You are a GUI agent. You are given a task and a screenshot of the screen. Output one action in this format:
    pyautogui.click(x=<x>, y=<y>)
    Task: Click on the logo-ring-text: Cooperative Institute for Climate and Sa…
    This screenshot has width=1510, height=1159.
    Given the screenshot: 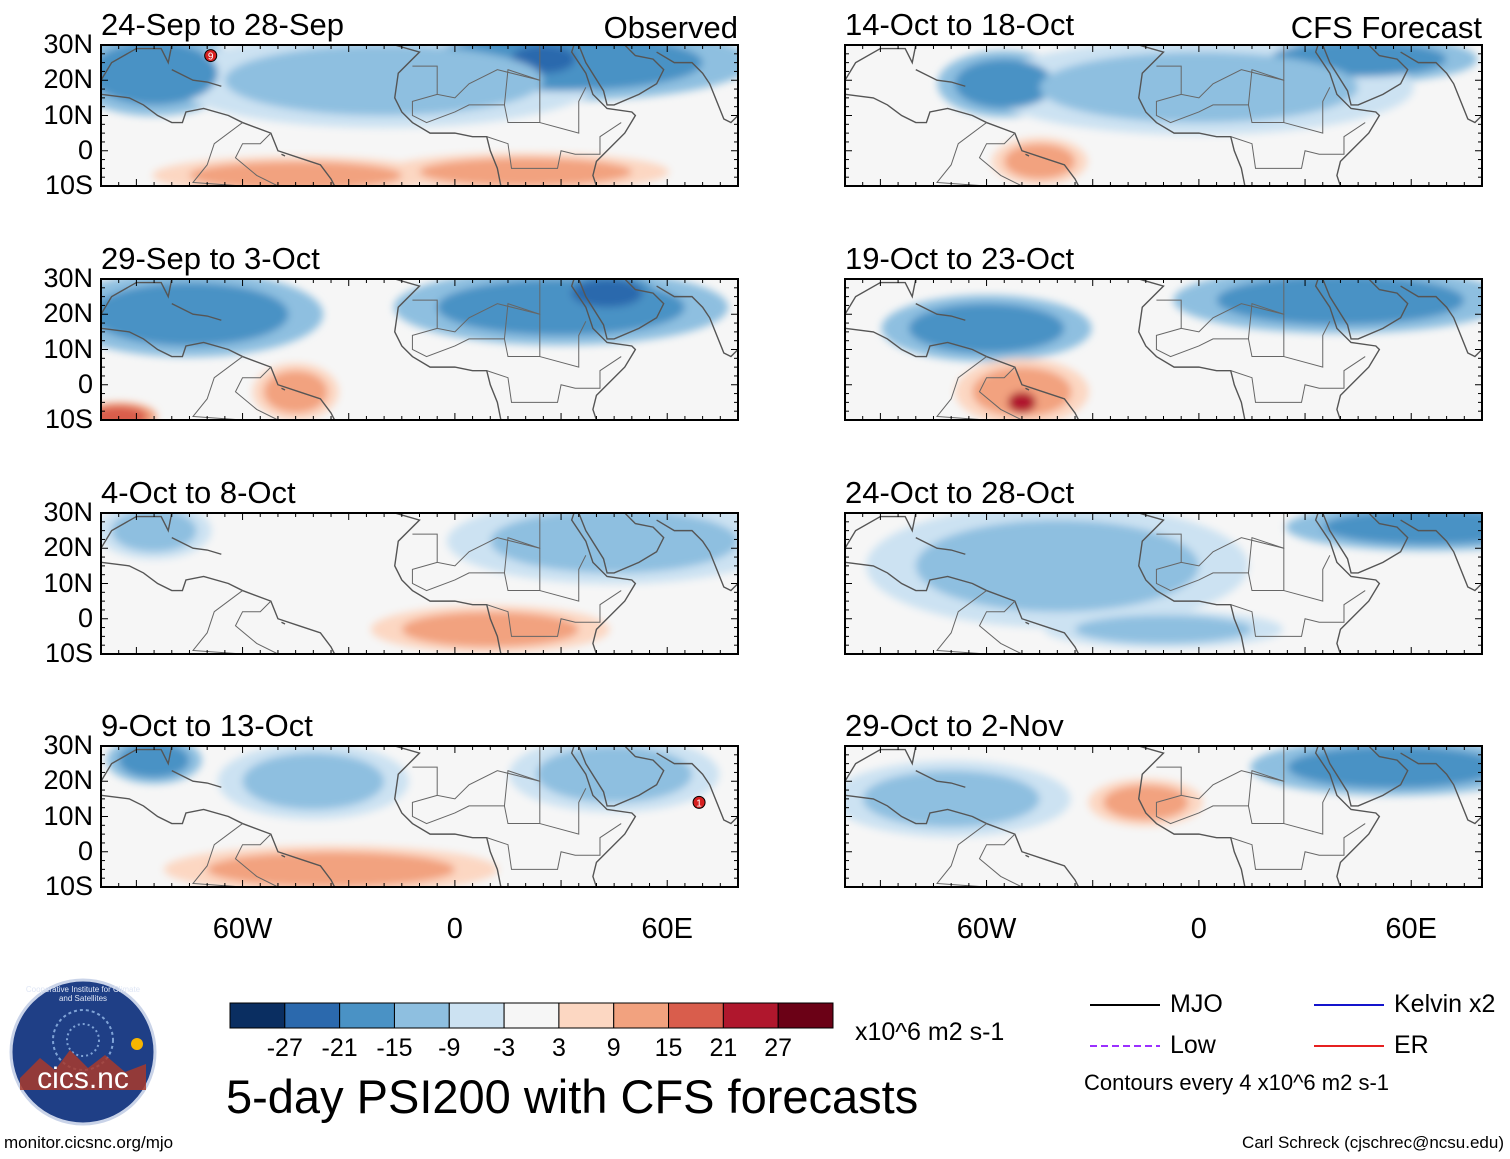 What is the action you would take?
    pyautogui.click(x=83, y=994)
    